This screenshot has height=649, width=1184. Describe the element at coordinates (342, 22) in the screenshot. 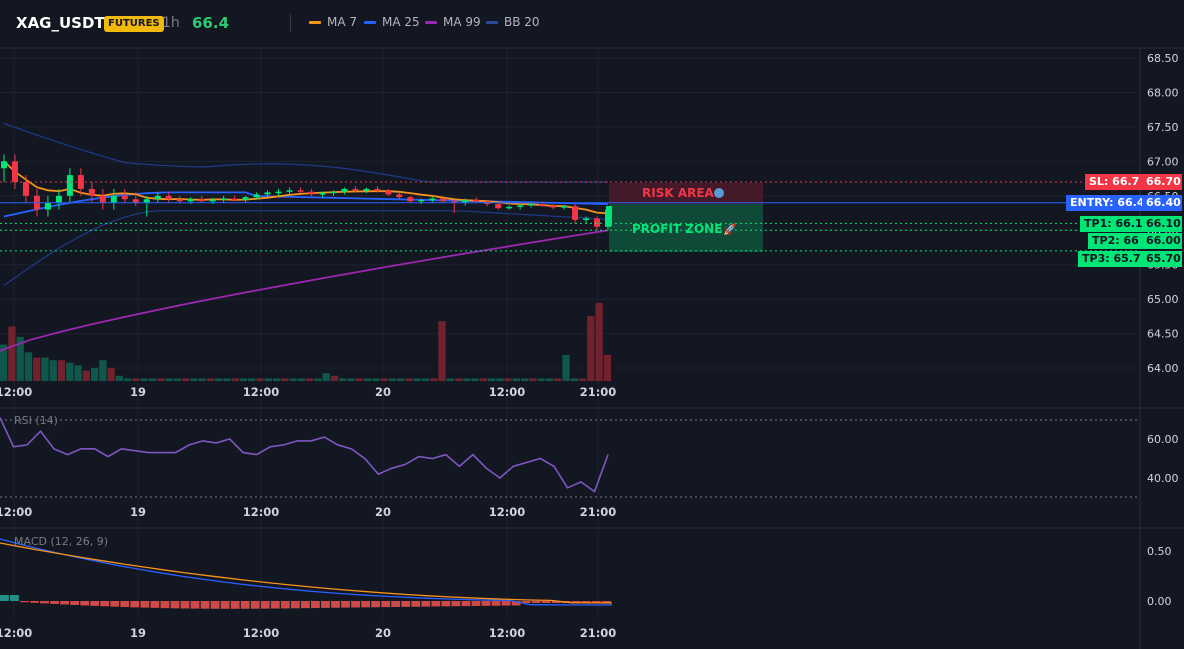

I see `ma7-label: MA 7` at that location.